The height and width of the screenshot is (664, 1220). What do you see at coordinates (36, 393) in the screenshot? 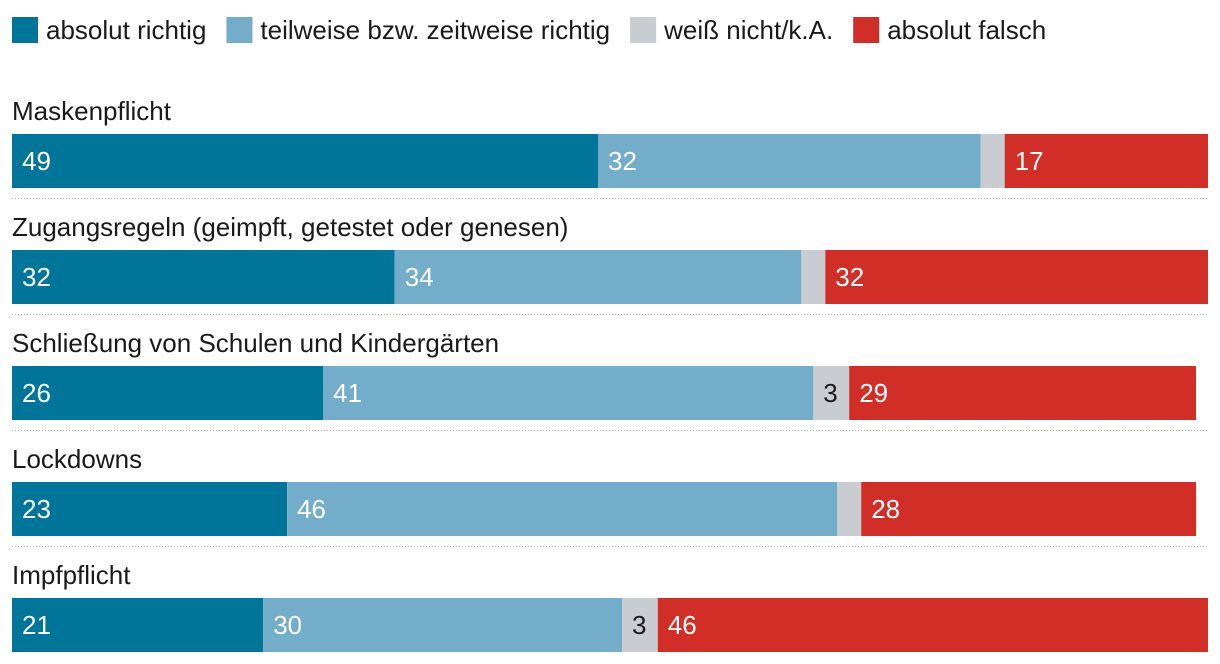
I see `data-label: 26` at bounding box center [36, 393].